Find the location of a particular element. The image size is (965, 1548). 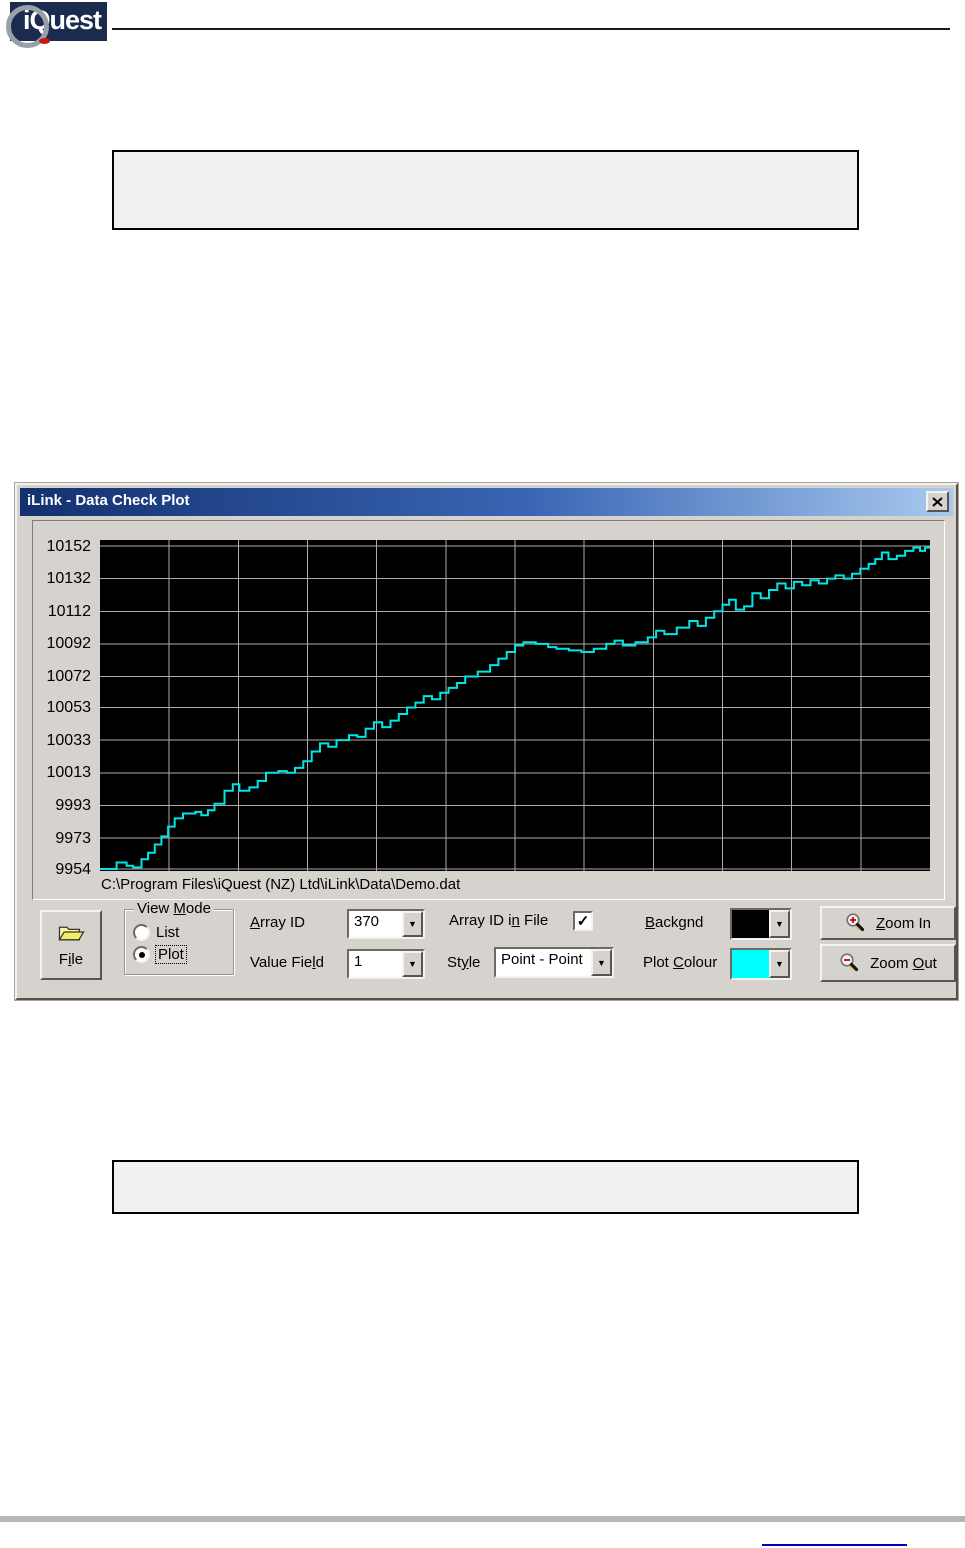

y-axis-tick: 9973 is located at coordinates (73, 838).